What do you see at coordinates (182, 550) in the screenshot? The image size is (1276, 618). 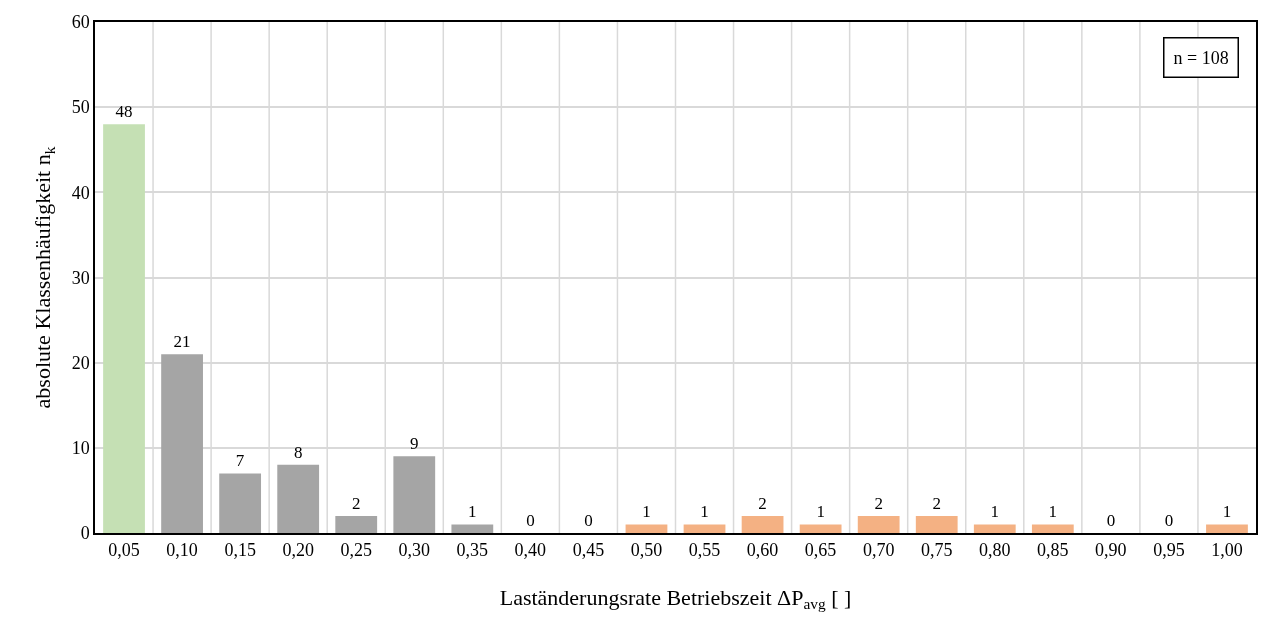 I see `x-tick-label: 0,10` at bounding box center [182, 550].